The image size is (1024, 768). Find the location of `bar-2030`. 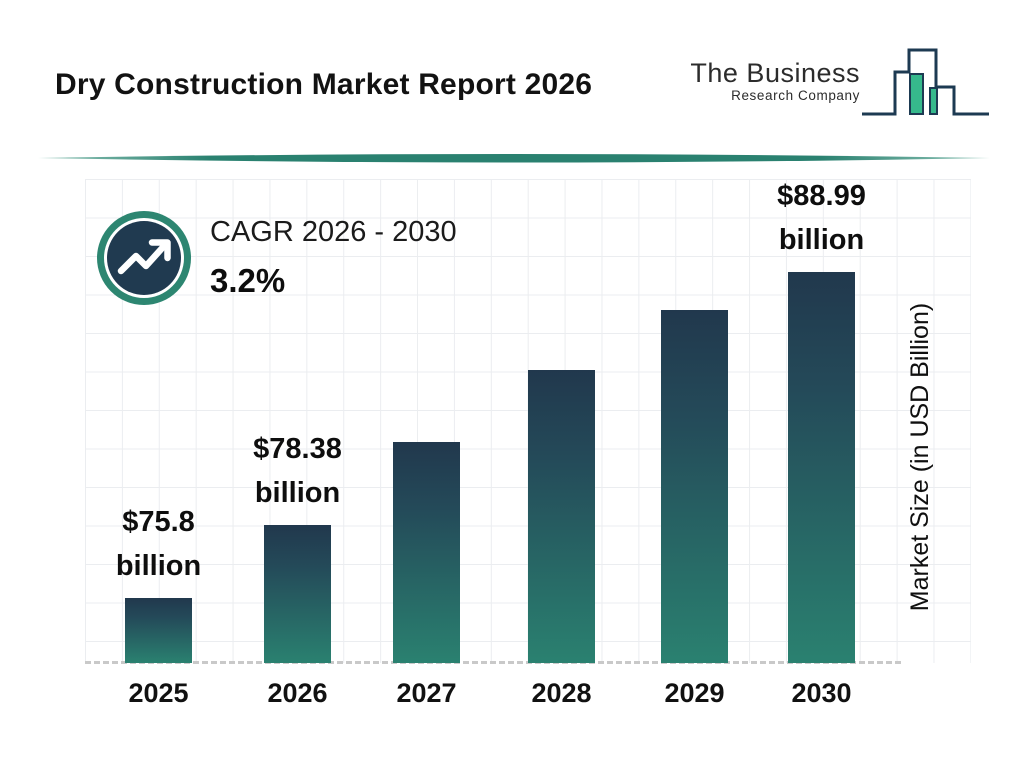

bar-2030 is located at coordinates (821, 467).